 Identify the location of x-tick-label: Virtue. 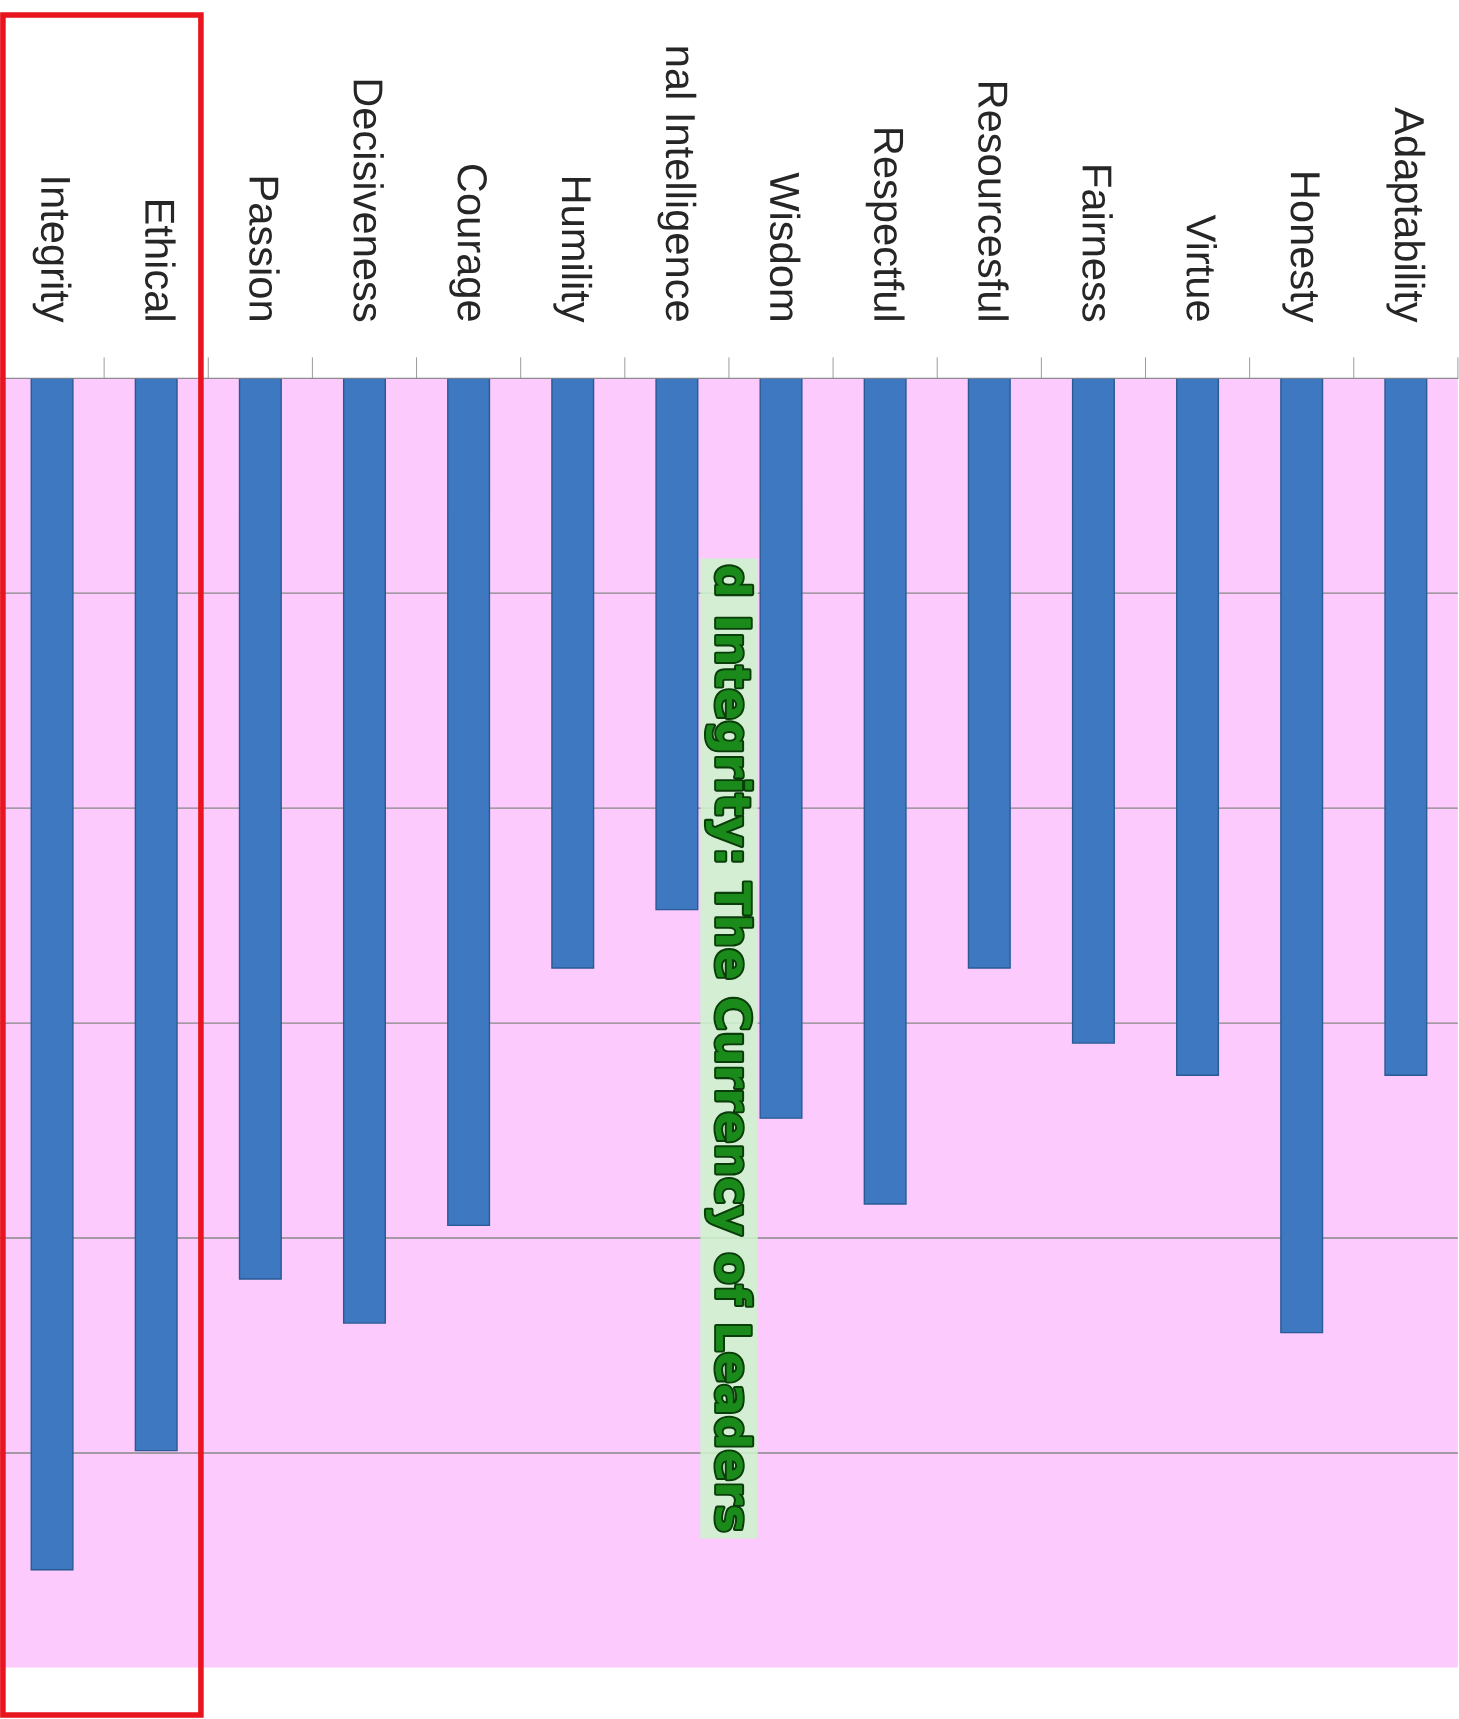
(1201, 267).